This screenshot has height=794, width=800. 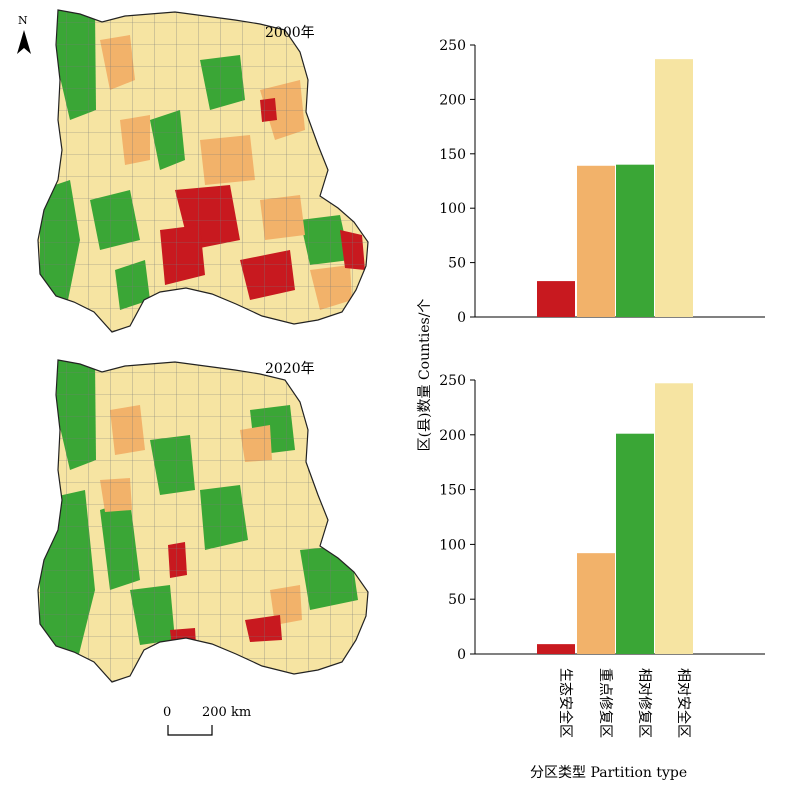 What do you see at coordinates (452, 209) in the screenshot?
I see `chart-0-y-tick-label: 100` at bounding box center [452, 209].